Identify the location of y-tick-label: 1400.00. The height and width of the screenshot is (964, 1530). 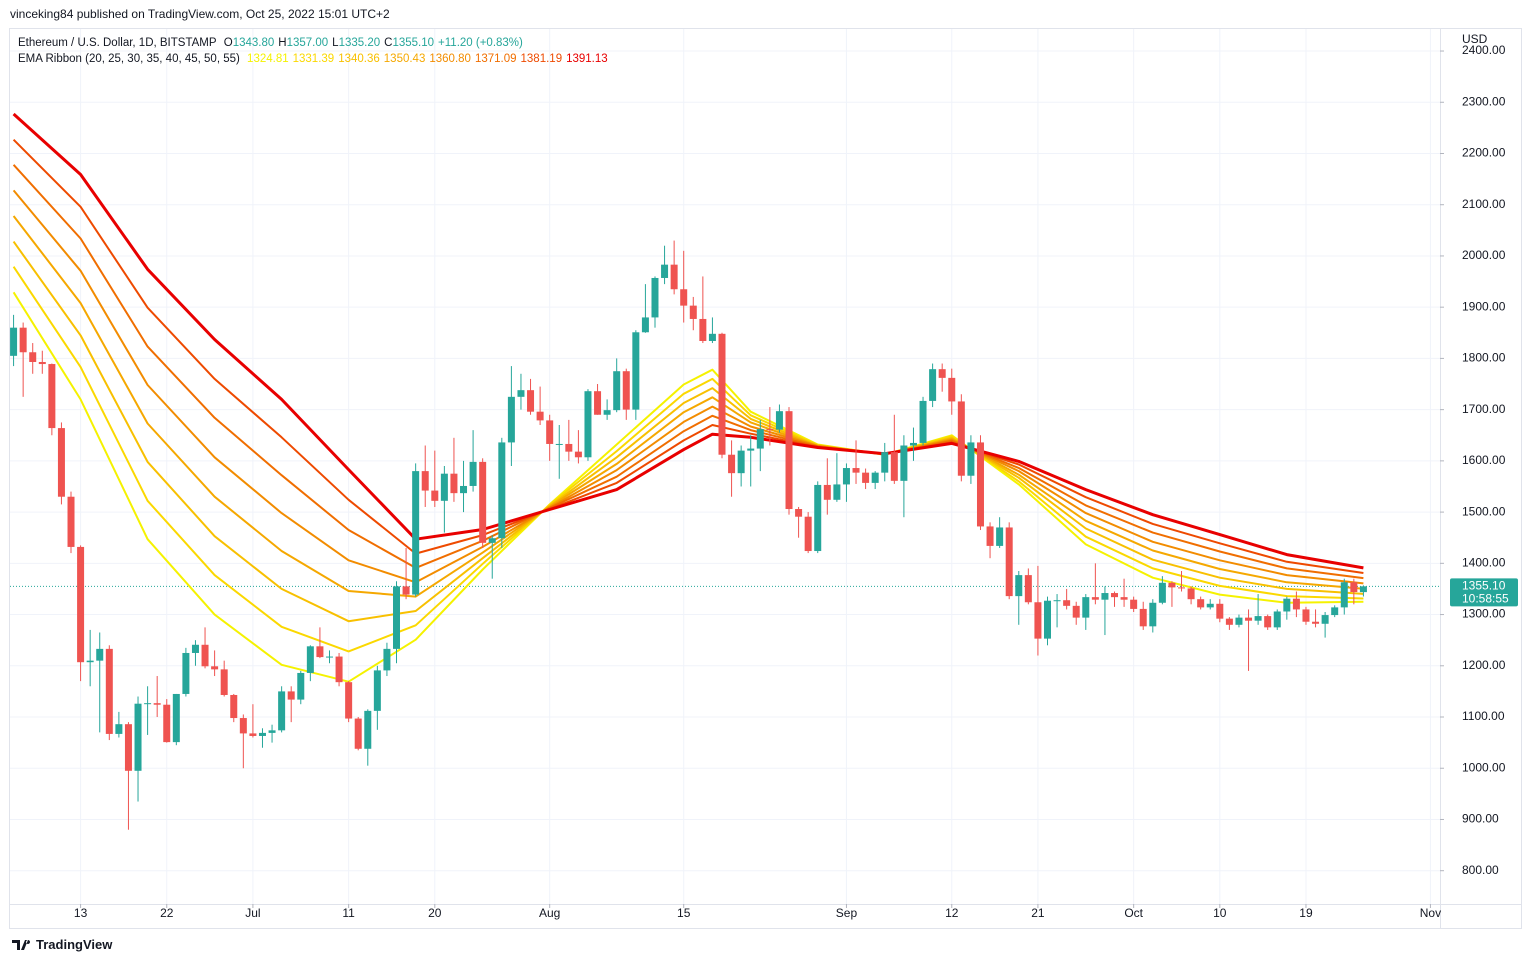
(1484, 562).